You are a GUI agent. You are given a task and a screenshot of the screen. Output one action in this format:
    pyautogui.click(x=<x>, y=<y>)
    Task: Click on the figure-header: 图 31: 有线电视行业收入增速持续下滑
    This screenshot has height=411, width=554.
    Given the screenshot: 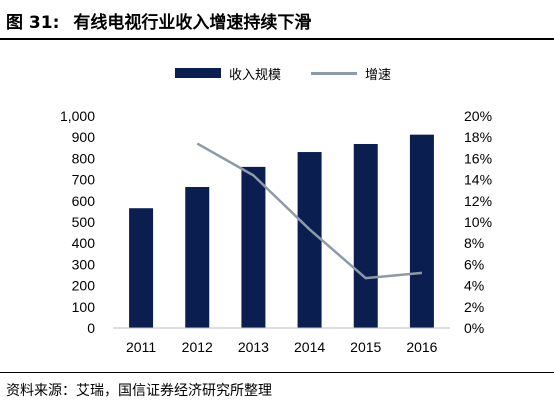 What is the action you would take?
    pyautogui.click(x=277, y=20)
    